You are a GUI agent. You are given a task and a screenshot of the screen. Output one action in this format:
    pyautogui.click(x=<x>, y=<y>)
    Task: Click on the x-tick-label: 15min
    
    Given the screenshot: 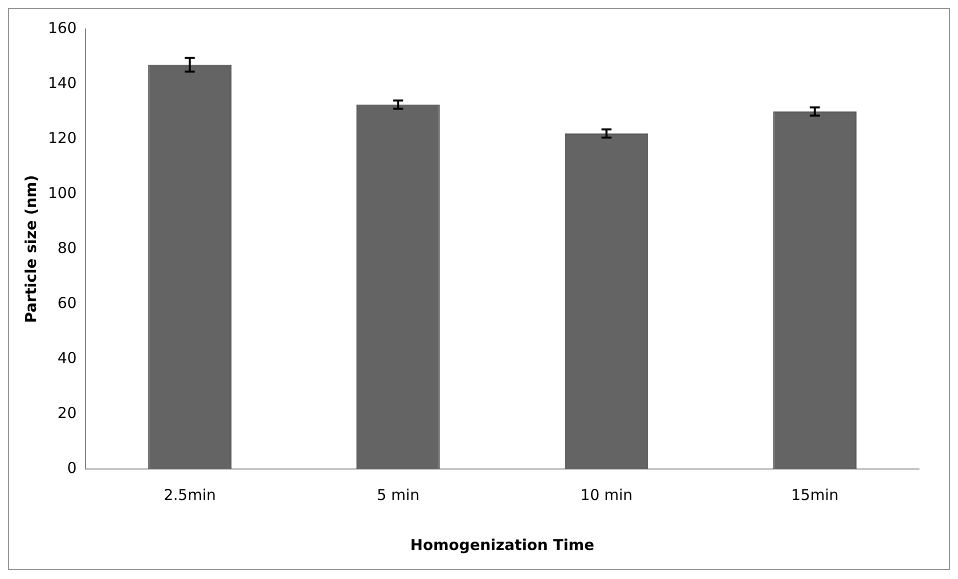 What is the action you would take?
    pyautogui.click(x=815, y=495)
    